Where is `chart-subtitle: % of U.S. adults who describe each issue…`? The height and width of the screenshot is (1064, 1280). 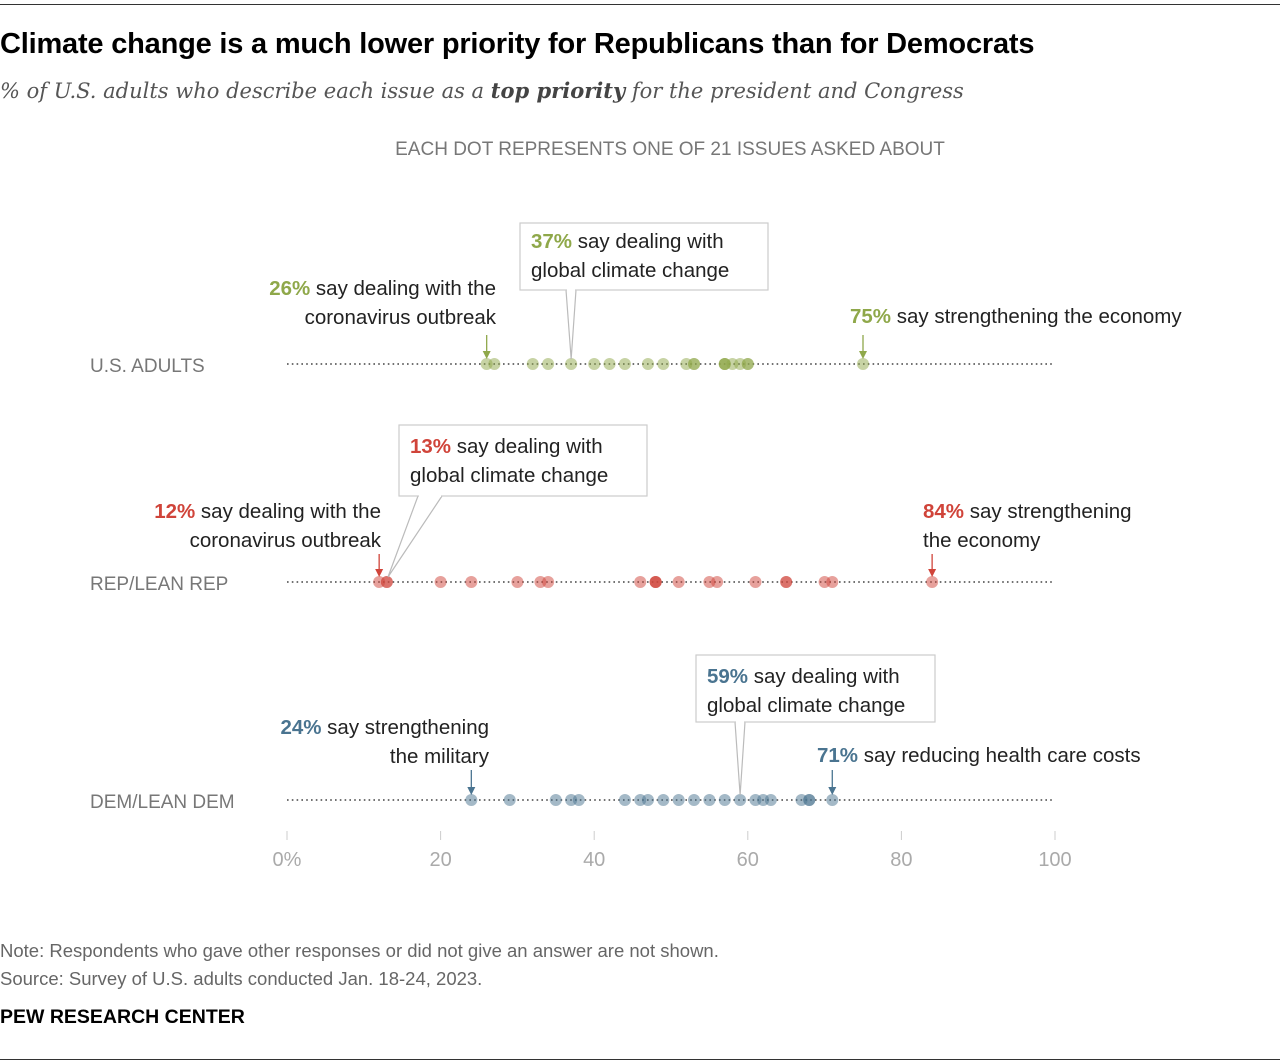
chart-subtitle: % of U.S. adults who describe each issue… is located at coordinates (482, 90).